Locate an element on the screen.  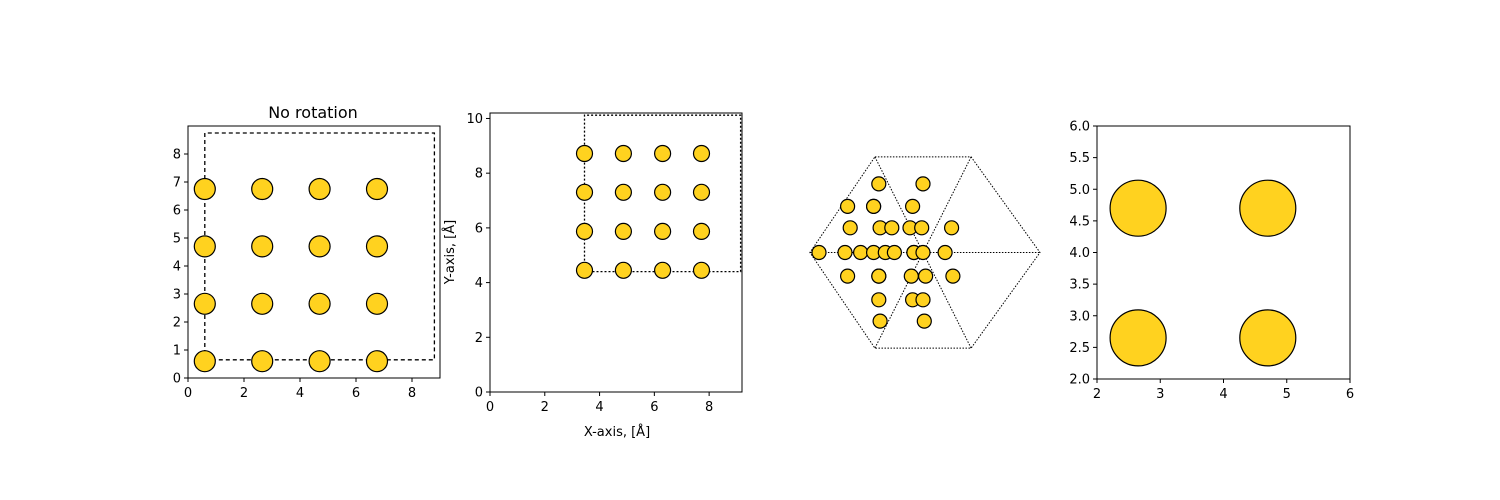
y-tick-label: 4 is located at coordinates (177, 267).